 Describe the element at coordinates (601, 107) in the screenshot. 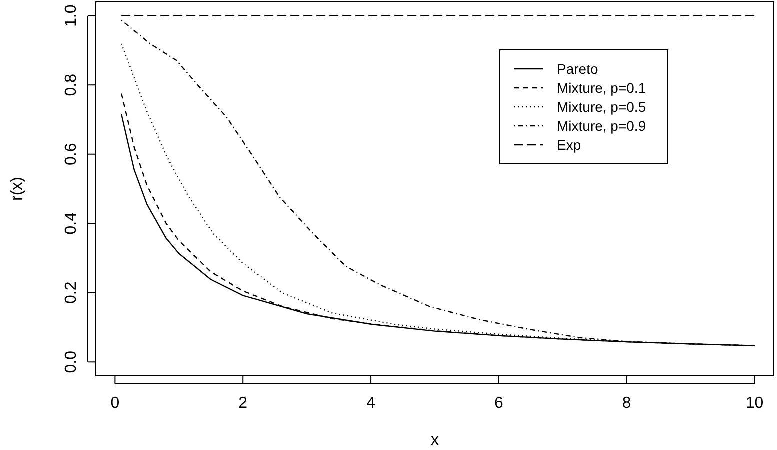

I see `legend-label: Mixture, p=0.5` at that location.